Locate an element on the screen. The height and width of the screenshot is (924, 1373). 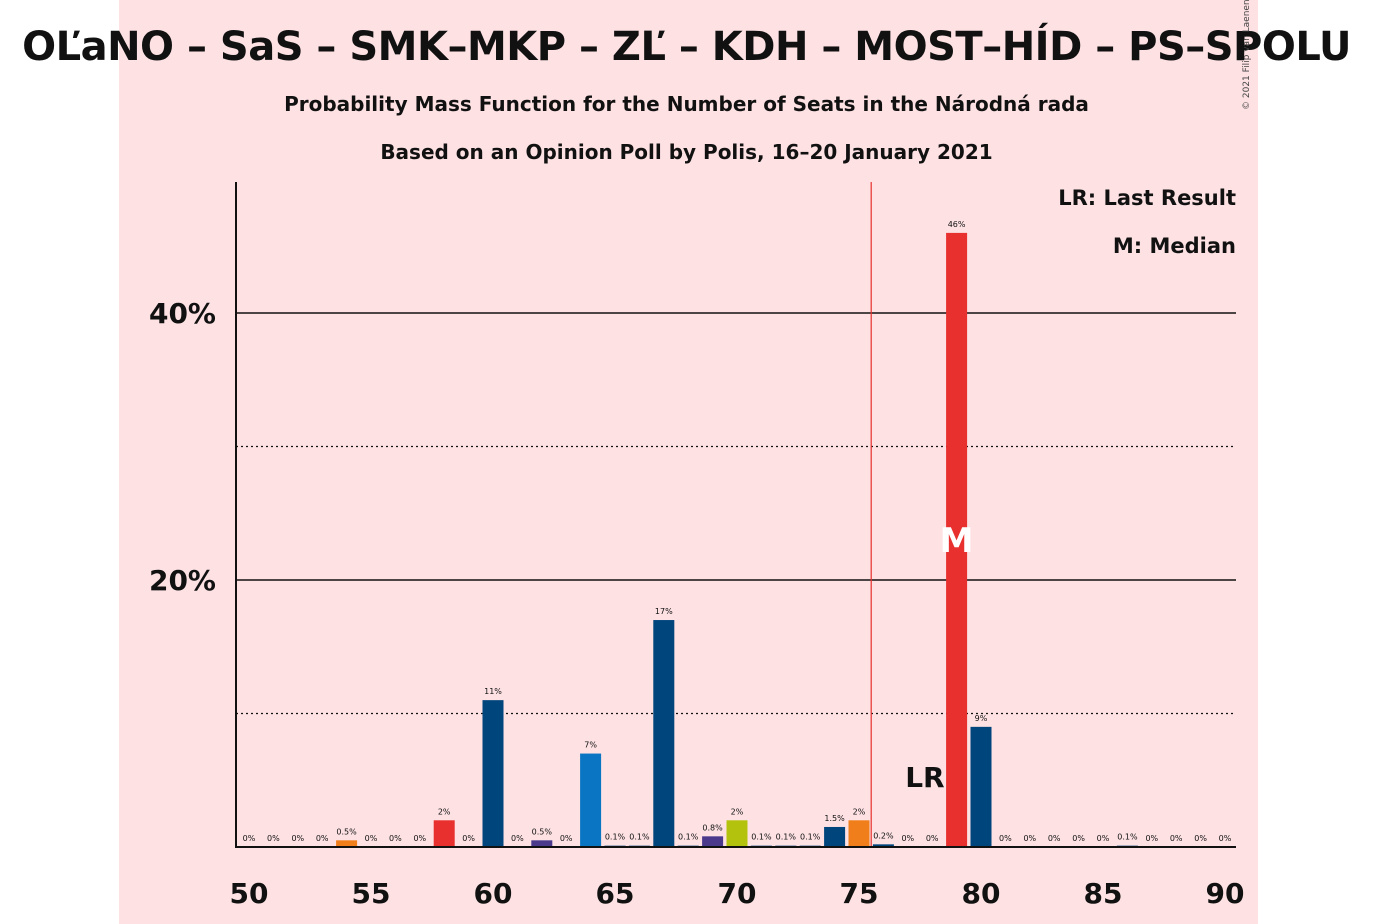
data-label-seat-90: 0% is located at coordinates (1225, 838).